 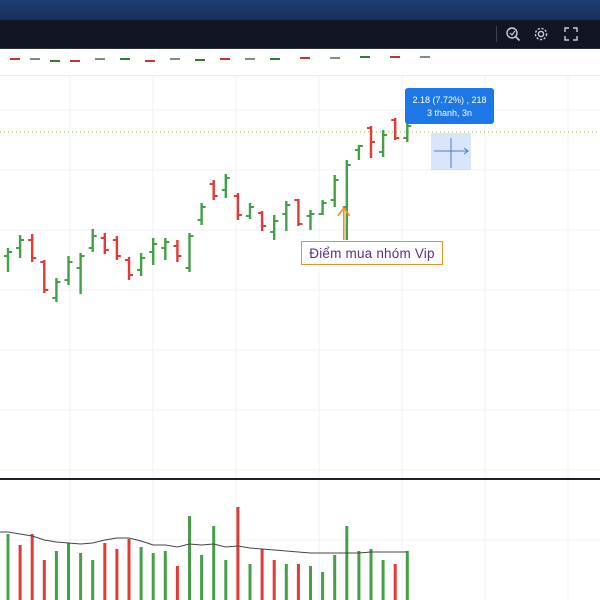 What do you see at coordinates (571, 34) in the screenshot?
I see `fullscreen-icon` at bounding box center [571, 34].